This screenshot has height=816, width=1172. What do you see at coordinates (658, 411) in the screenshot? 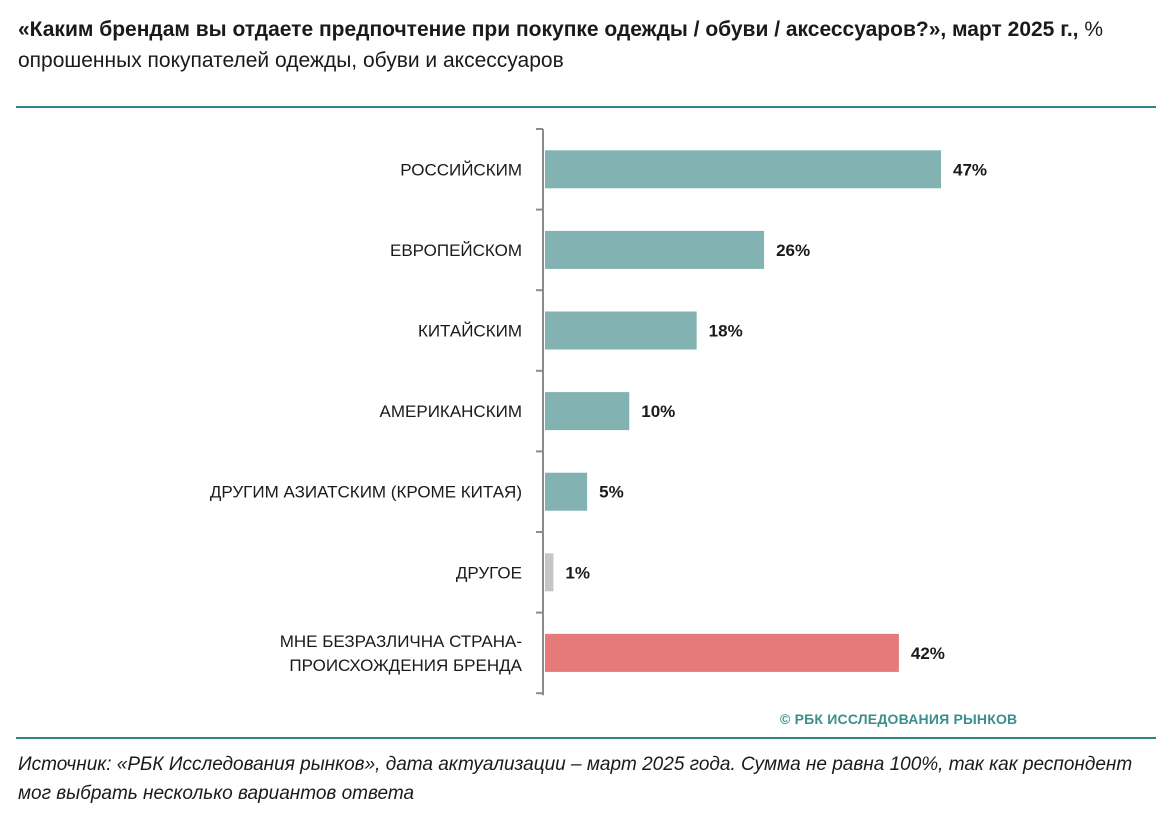
I see `value-label: 10%` at bounding box center [658, 411].